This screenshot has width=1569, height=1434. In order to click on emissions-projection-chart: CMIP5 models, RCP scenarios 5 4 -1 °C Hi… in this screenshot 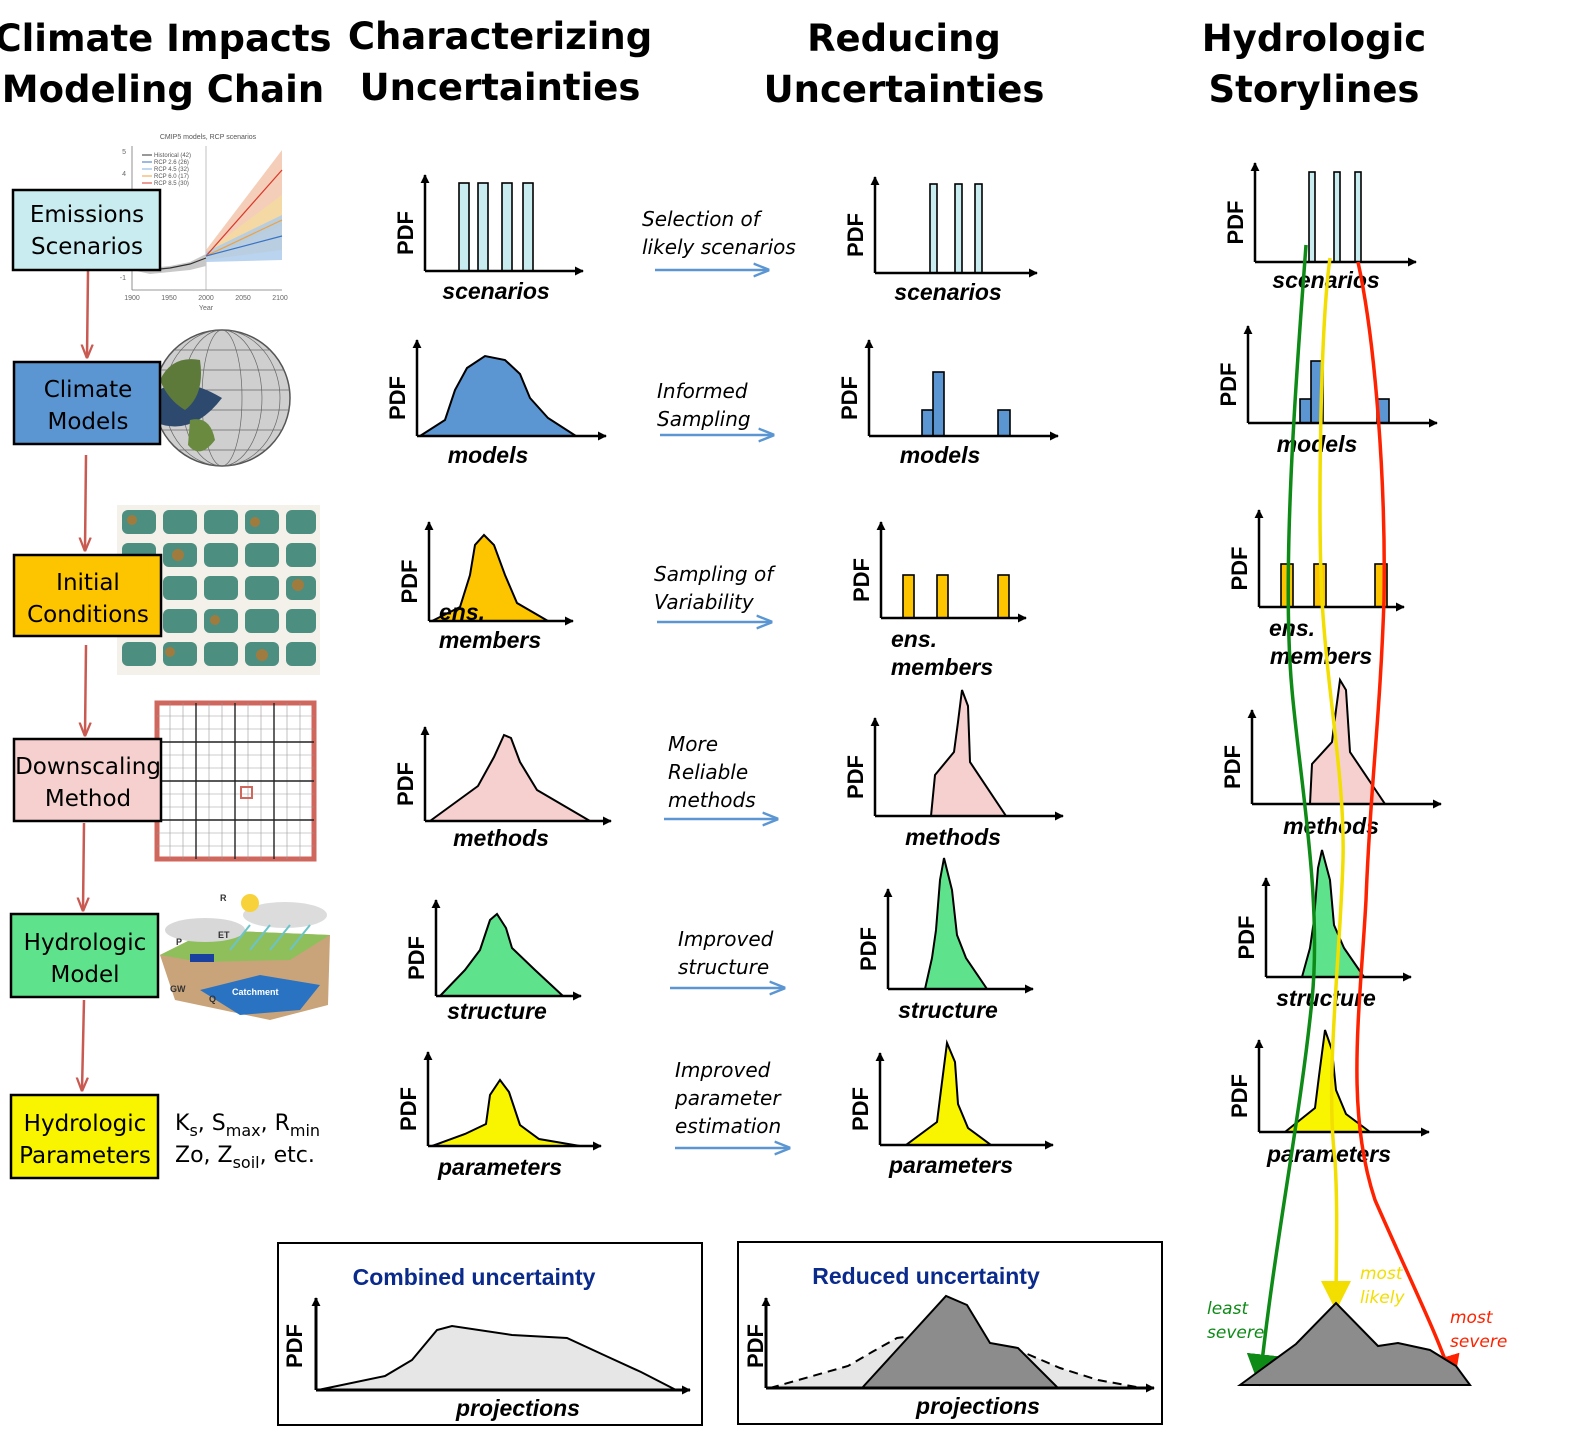, I will do `click(204, 220)`.